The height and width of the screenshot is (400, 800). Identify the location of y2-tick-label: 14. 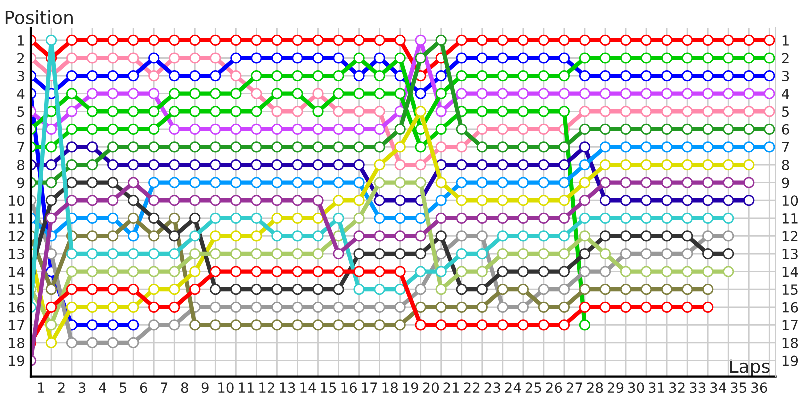
(790, 272).